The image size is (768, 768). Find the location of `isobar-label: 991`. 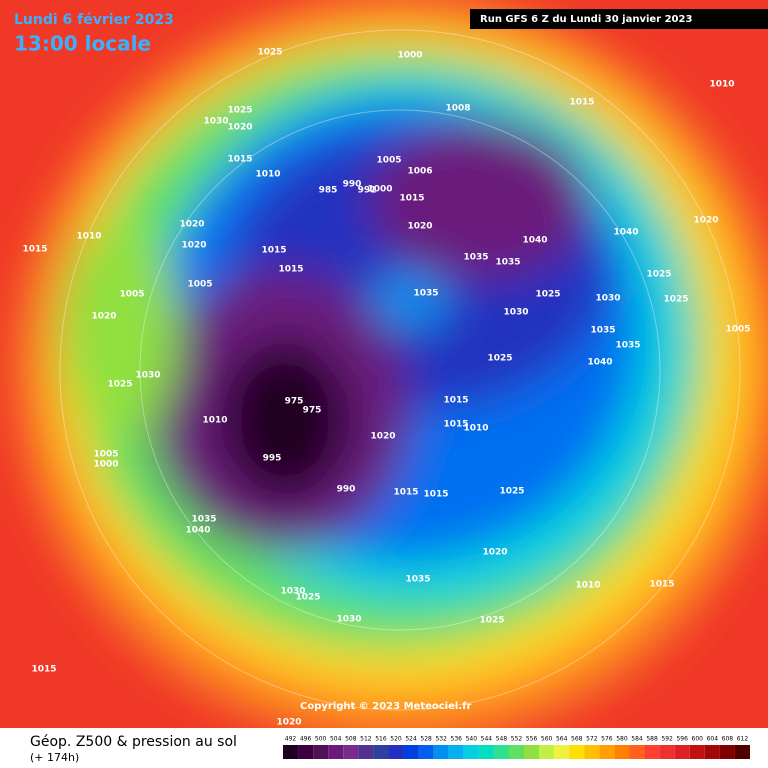

isobar-label: 991 is located at coordinates (367, 191).